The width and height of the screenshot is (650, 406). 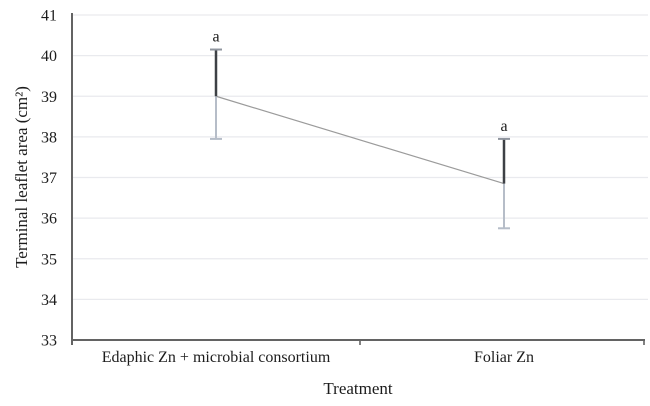 What do you see at coordinates (360, 140) in the screenshot?
I see `series-line` at bounding box center [360, 140].